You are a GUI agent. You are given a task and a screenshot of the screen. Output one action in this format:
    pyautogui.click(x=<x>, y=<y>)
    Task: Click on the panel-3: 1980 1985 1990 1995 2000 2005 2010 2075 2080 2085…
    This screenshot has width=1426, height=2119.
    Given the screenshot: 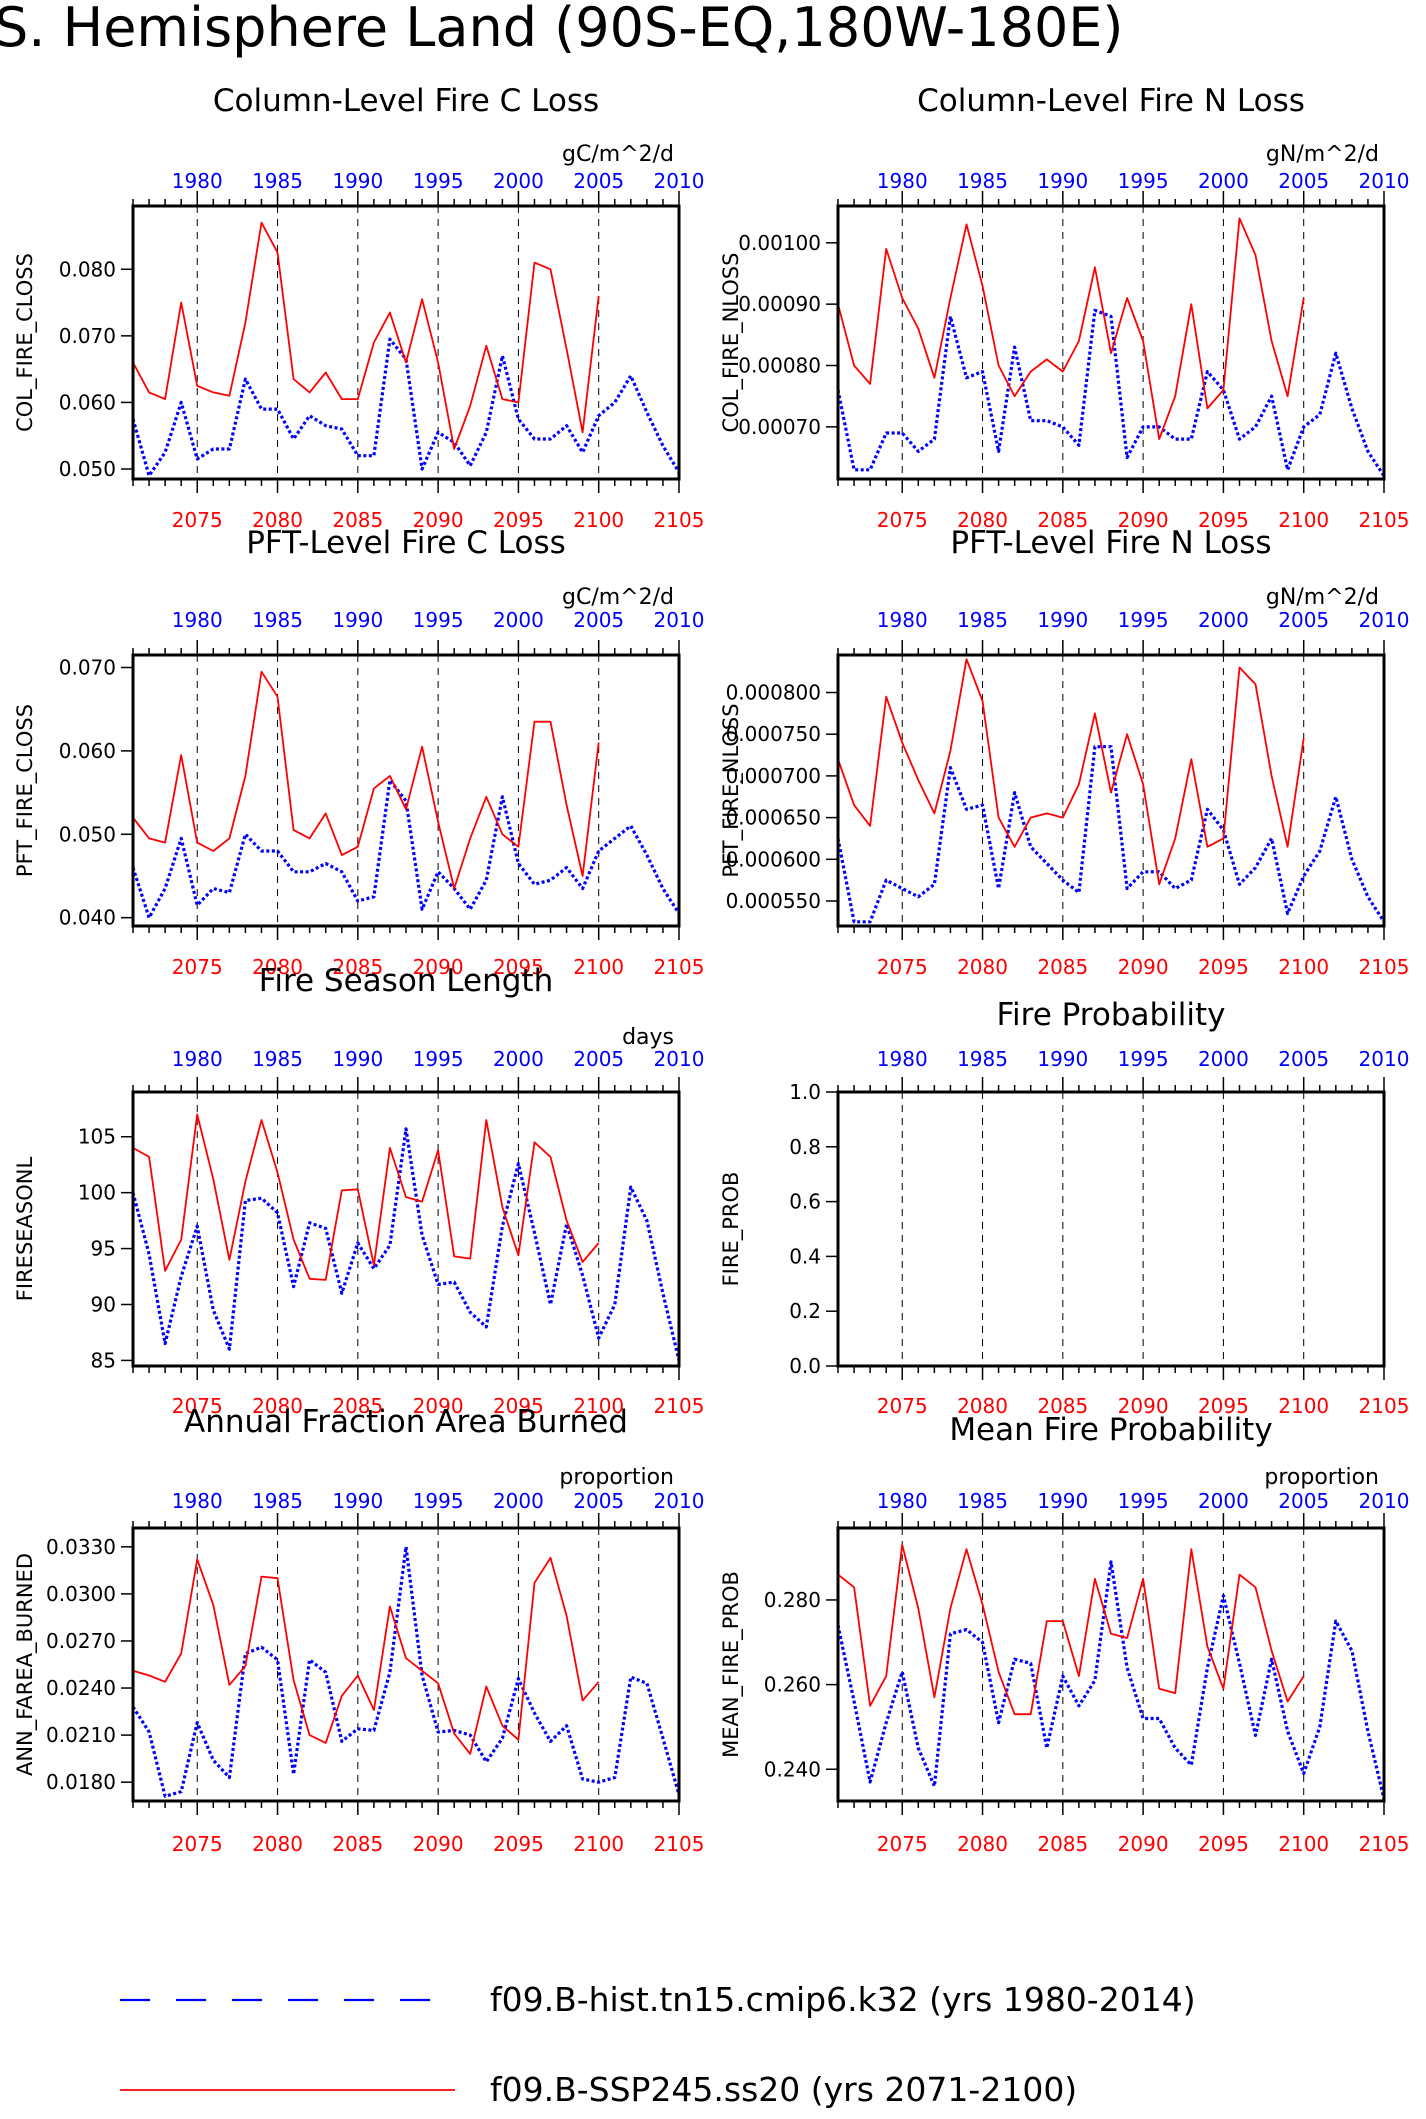 What is the action you would take?
    pyautogui.click(x=358, y=752)
    